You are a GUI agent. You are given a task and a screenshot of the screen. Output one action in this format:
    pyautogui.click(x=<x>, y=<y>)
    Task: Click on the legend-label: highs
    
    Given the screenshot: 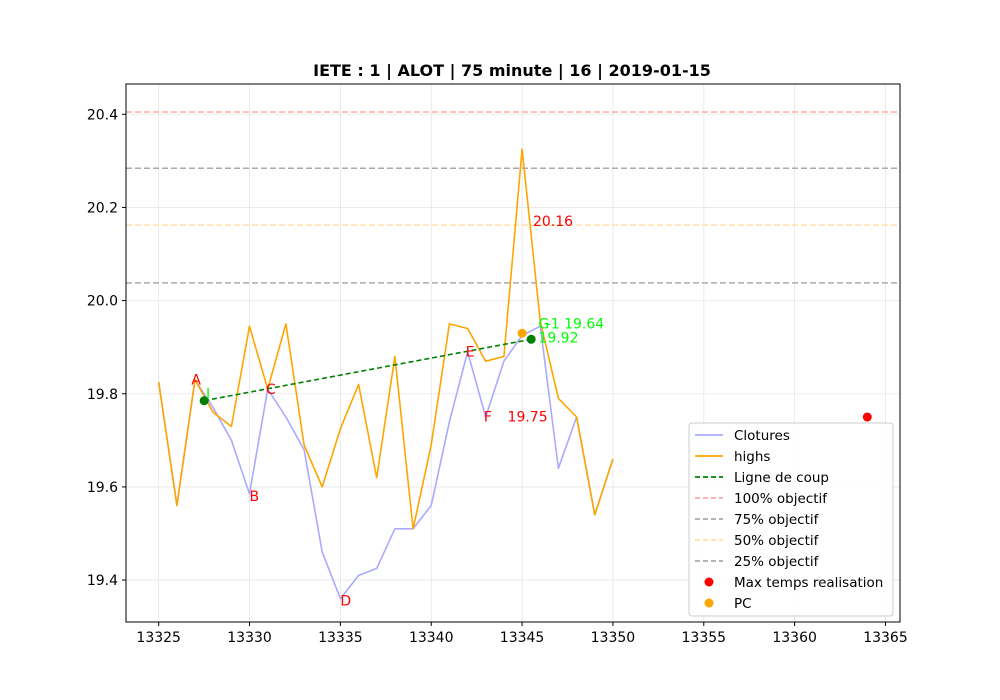 What is the action you would take?
    pyautogui.click(x=752, y=457)
    